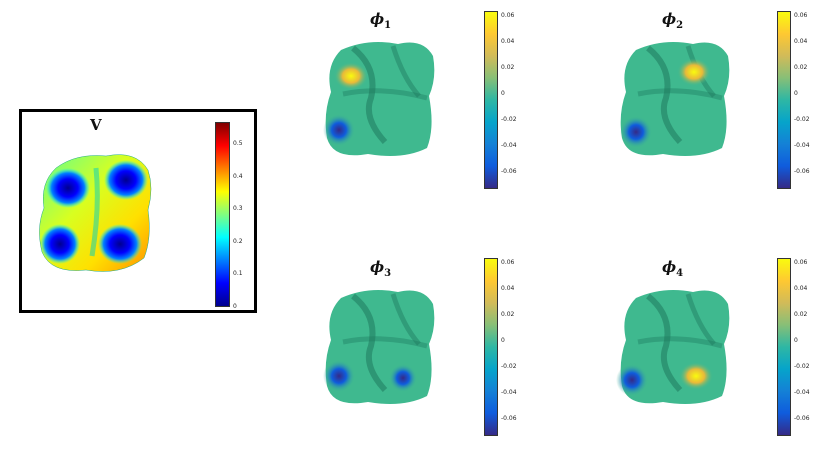 This screenshot has height=452, width=830. Describe the element at coordinates (509, 145) in the screenshot. I see `phi-1-colorbar-tick: -0.04` at that location.